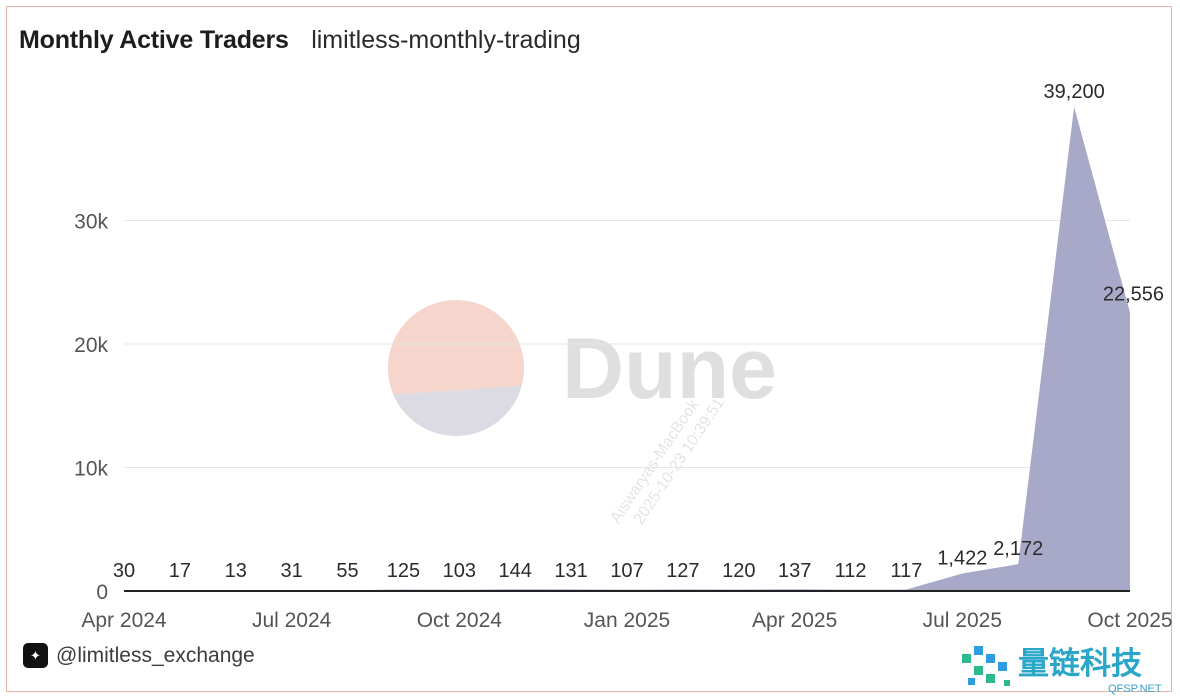 Image resolution: width=1180 pixels, height=699 pixels. What do you see at coordinates (292, 571) in the screenshot?
I see `data-label: 31` at bounding box center [292, 571].